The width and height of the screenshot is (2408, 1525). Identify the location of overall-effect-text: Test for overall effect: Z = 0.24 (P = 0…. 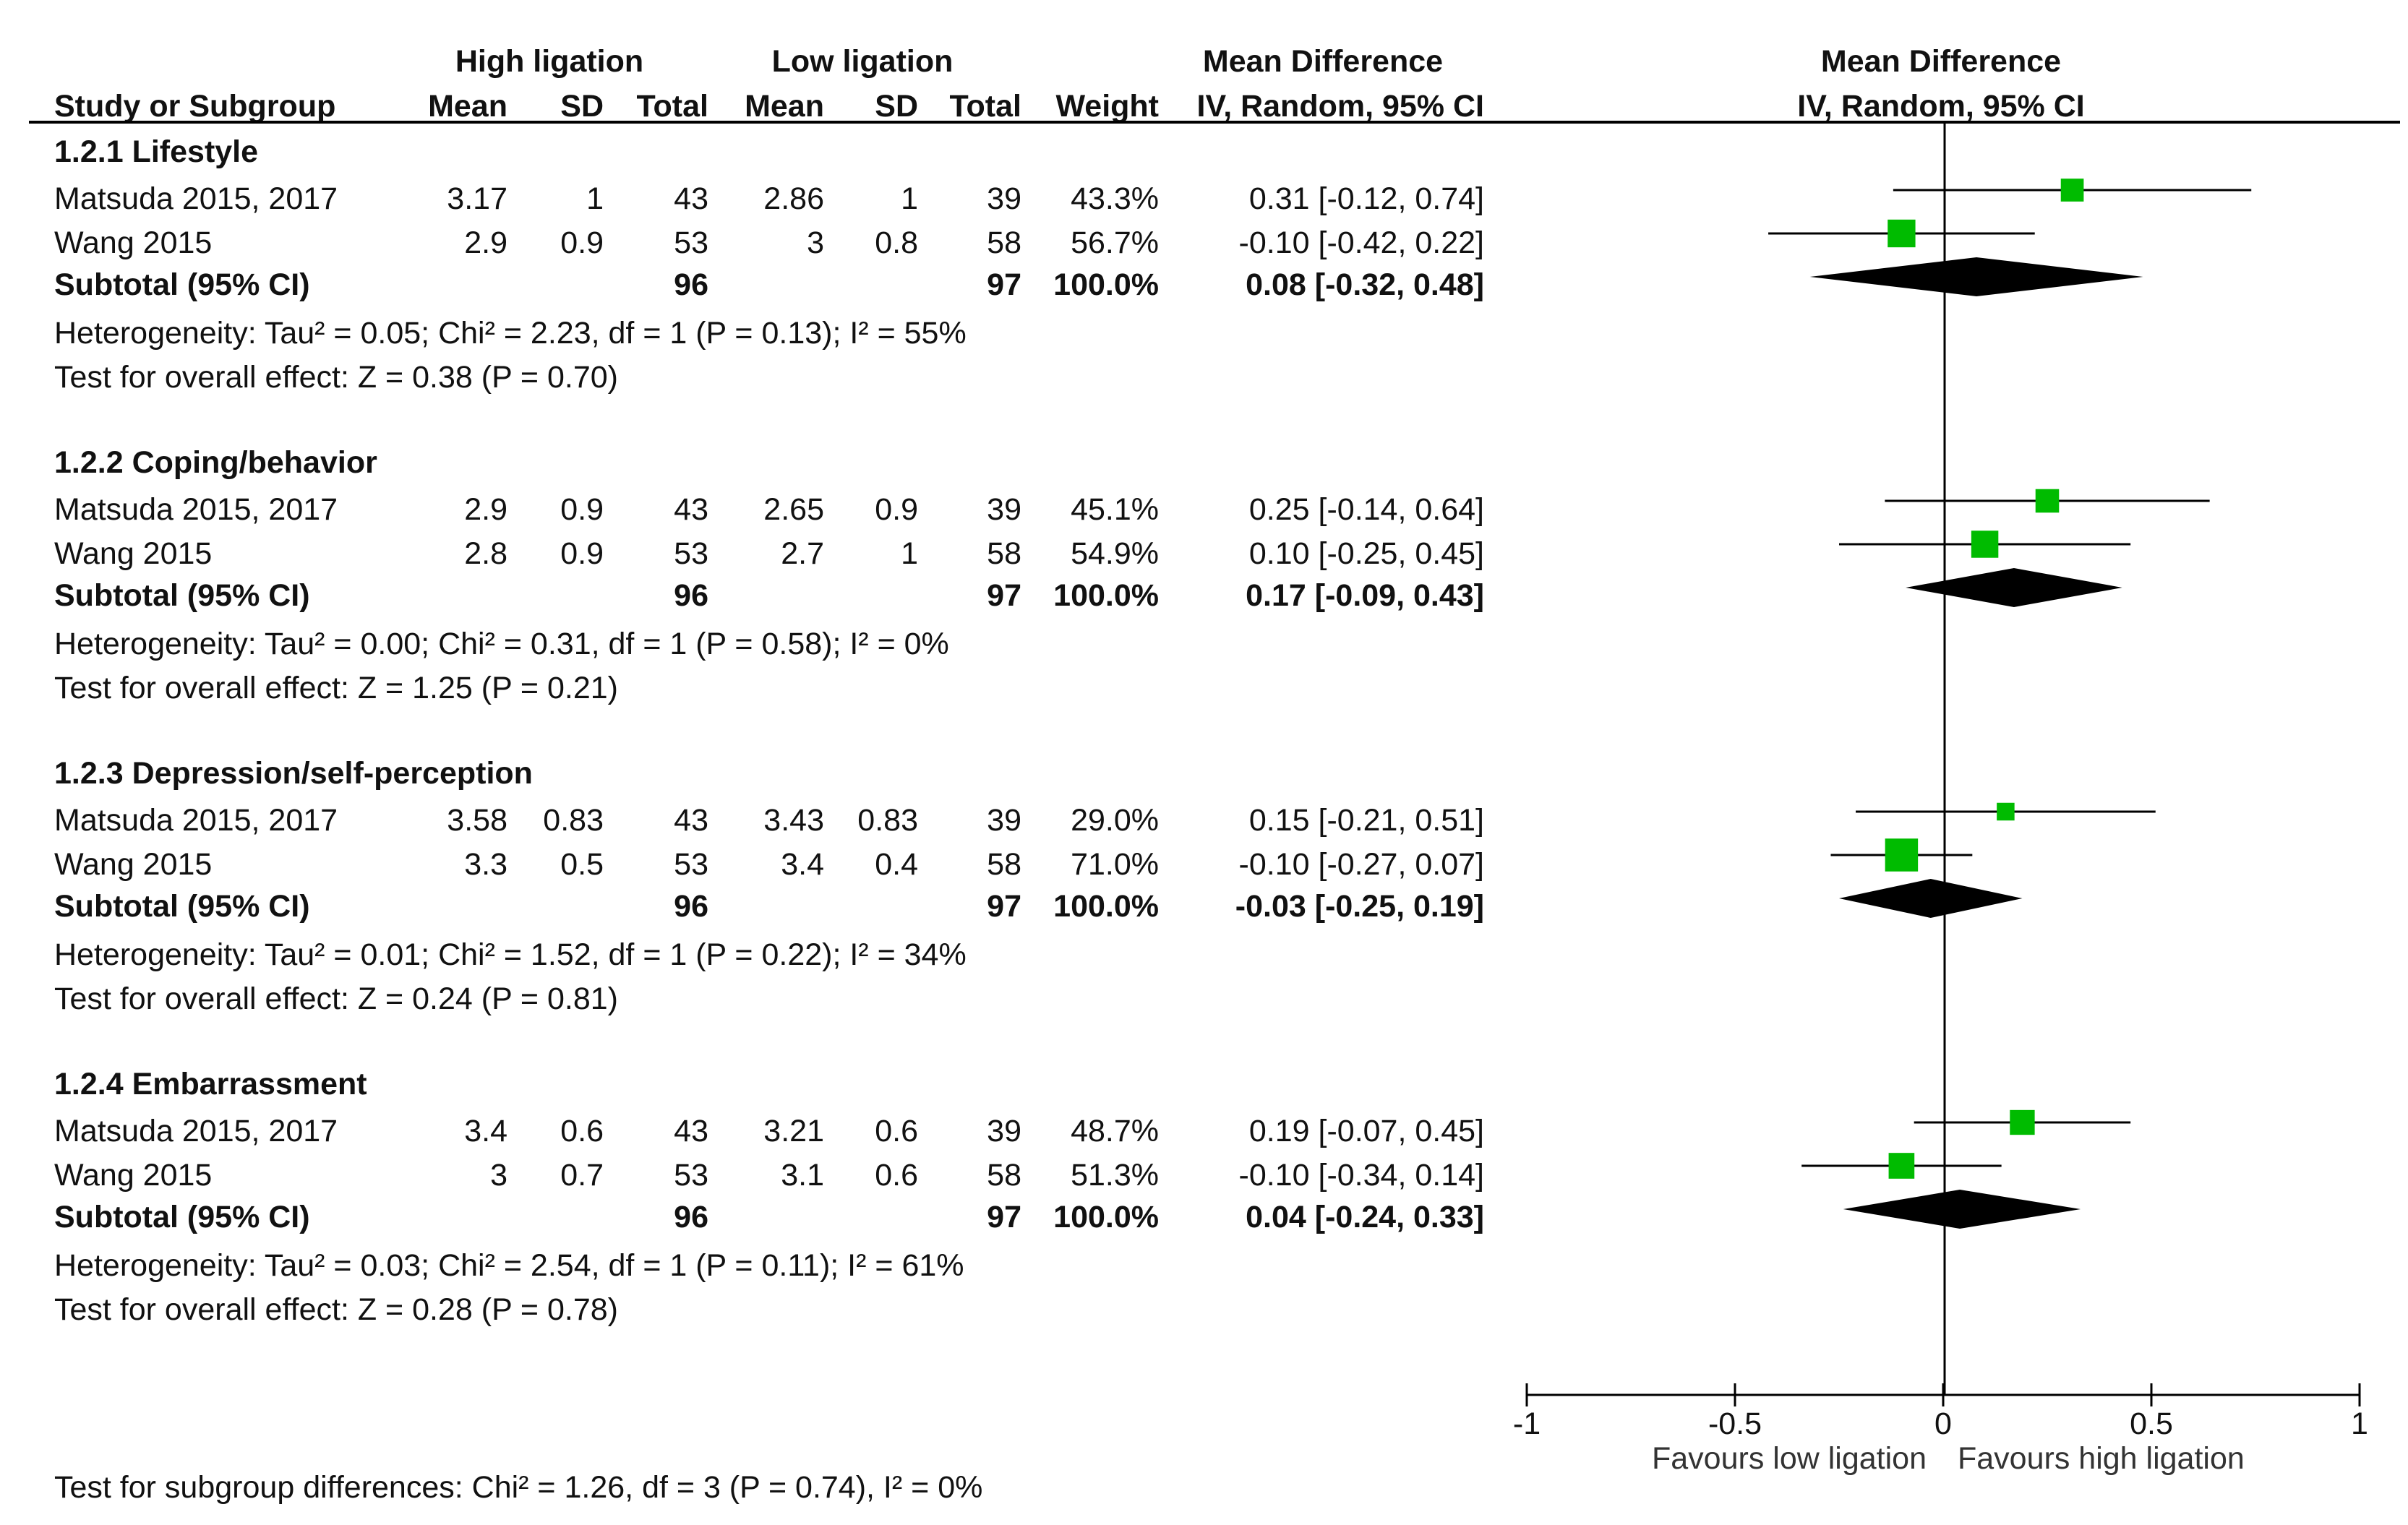
(336, 998).